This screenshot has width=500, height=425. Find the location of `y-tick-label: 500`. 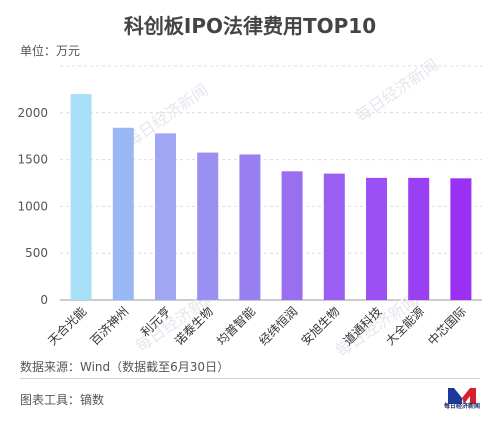

y-tick-label: 500 is located at coordinates (36, 253).